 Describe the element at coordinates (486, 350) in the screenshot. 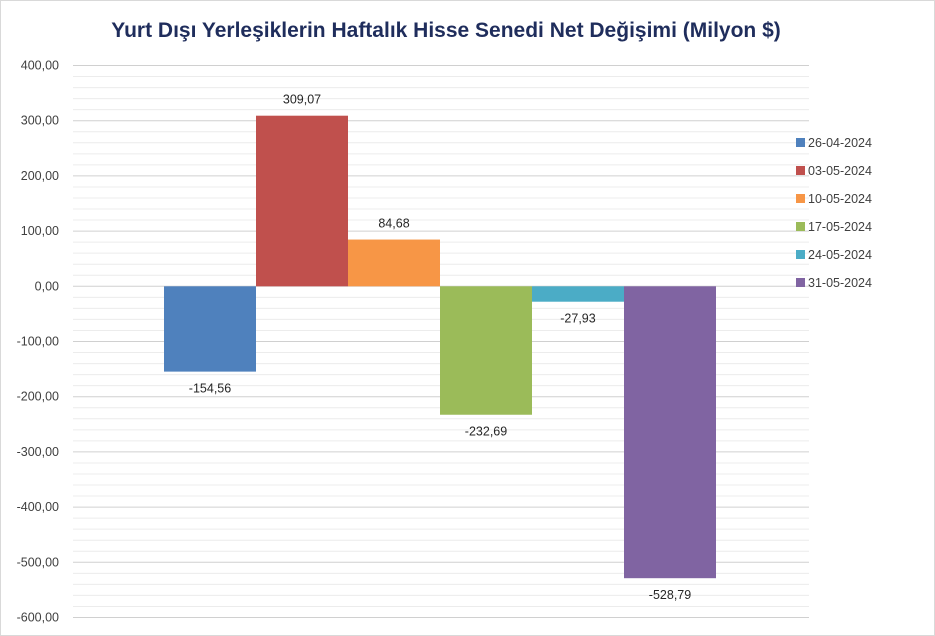

I see `bar-17-05-2024` at that location.